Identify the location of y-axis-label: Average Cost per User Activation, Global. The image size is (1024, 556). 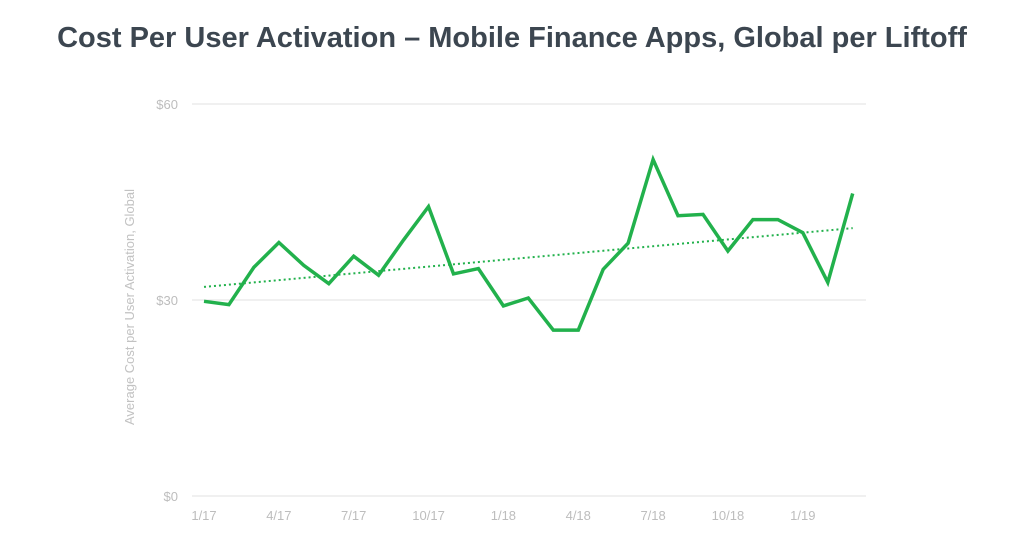
(129, 307).